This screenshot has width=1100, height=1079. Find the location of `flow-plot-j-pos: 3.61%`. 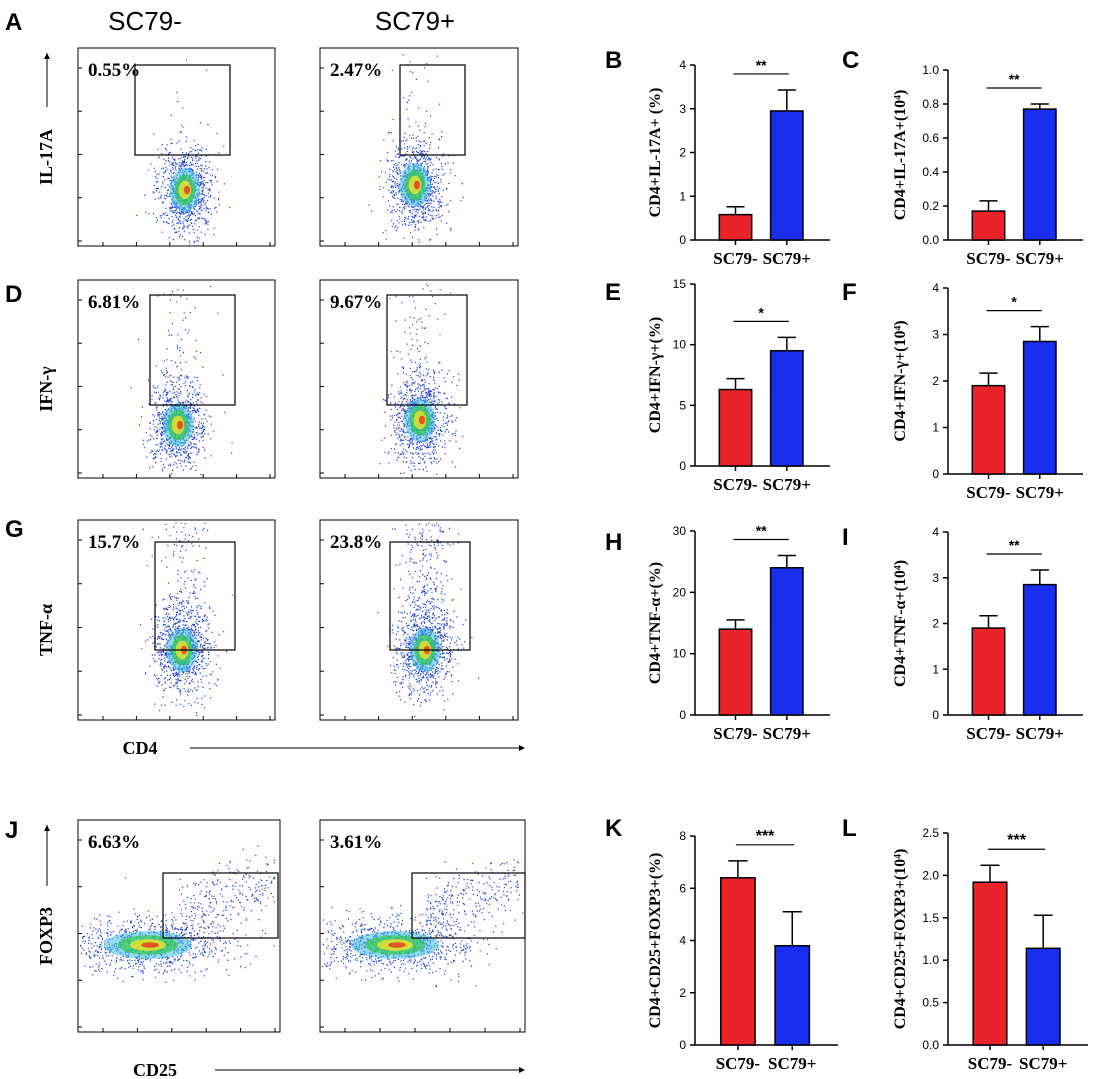

flow-plot-j-pos: 3.61% is located at coordinates (422, 926).